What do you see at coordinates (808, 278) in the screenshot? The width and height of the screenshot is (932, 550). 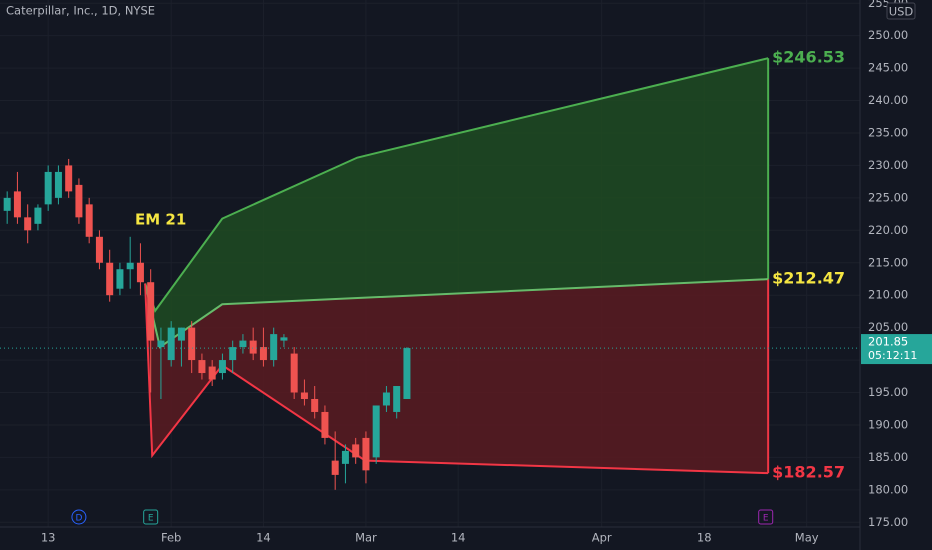 I see `end-label: $212.47` at bounding box center [808, 278].